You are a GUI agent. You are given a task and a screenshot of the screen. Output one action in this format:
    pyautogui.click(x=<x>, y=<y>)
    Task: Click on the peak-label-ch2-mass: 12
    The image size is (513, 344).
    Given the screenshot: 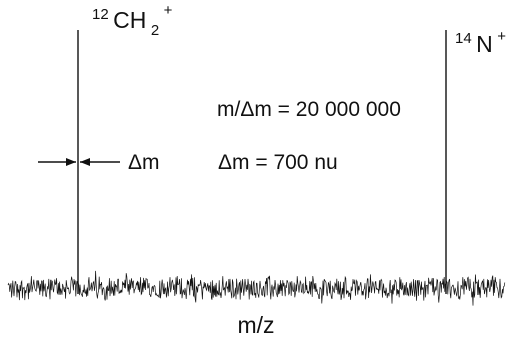 What is the action you would take?
    pyautogui.click(x=100, y=14)
    